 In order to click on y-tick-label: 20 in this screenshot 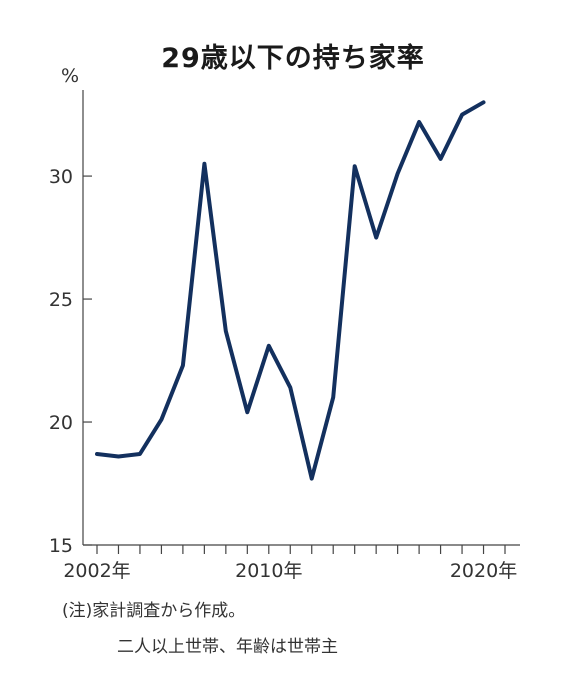, I will do `click(61, 423)`.